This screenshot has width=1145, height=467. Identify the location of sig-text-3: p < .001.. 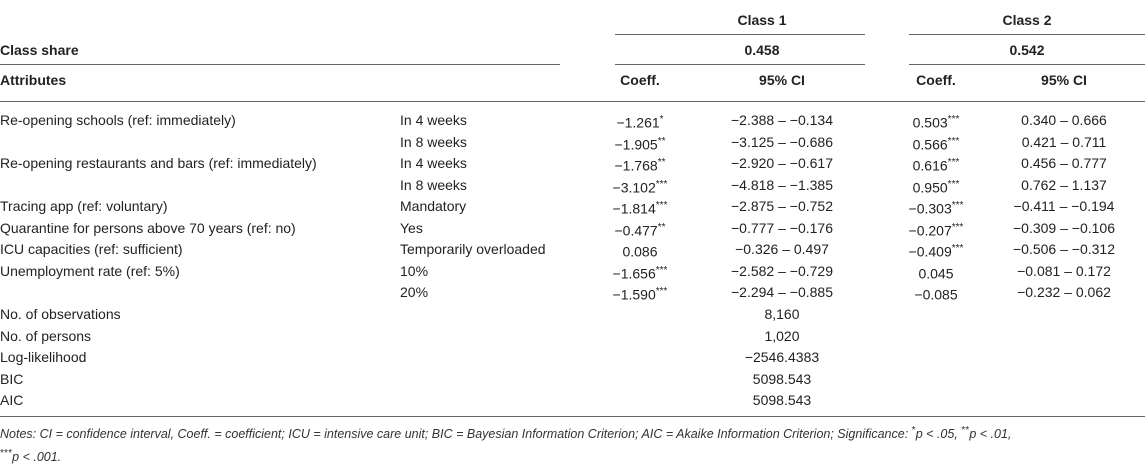
(37, 457).